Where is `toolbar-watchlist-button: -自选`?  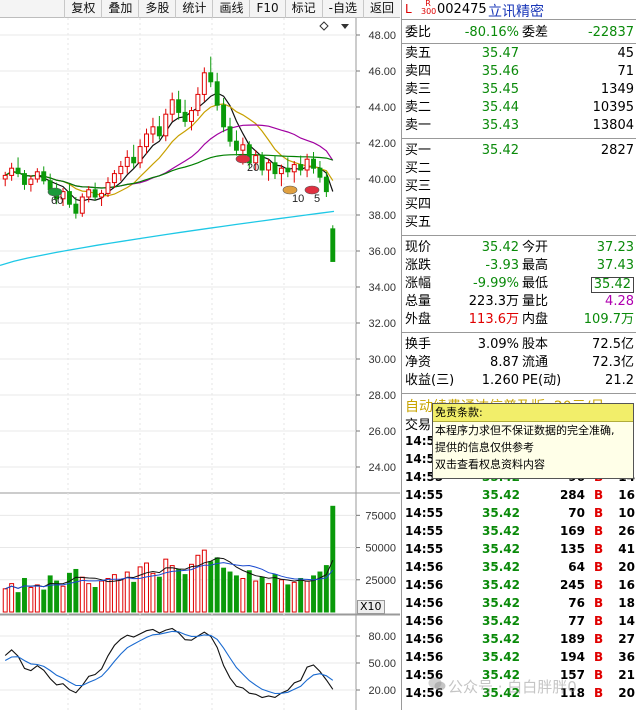 toolbar-watchlist-button: -自选 is located at coordinates (342, 9).